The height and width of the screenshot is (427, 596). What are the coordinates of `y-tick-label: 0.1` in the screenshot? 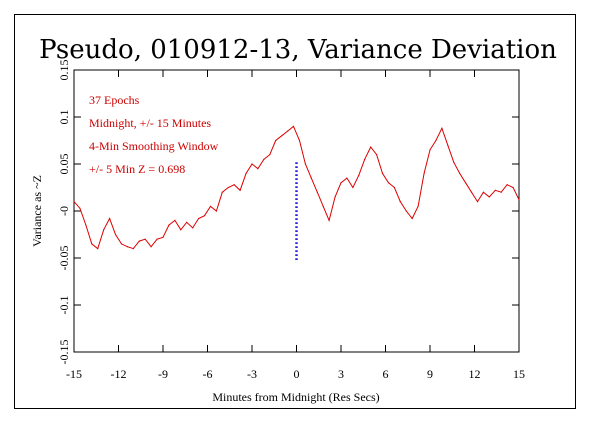 It's located at (64, 117).